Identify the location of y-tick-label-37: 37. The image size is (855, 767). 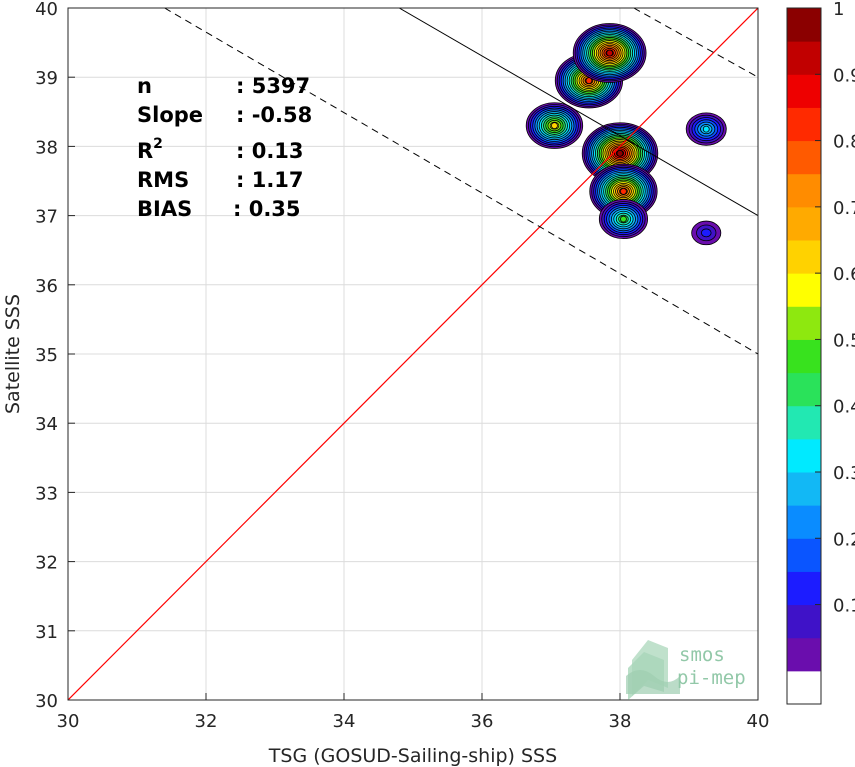
(46, 217).